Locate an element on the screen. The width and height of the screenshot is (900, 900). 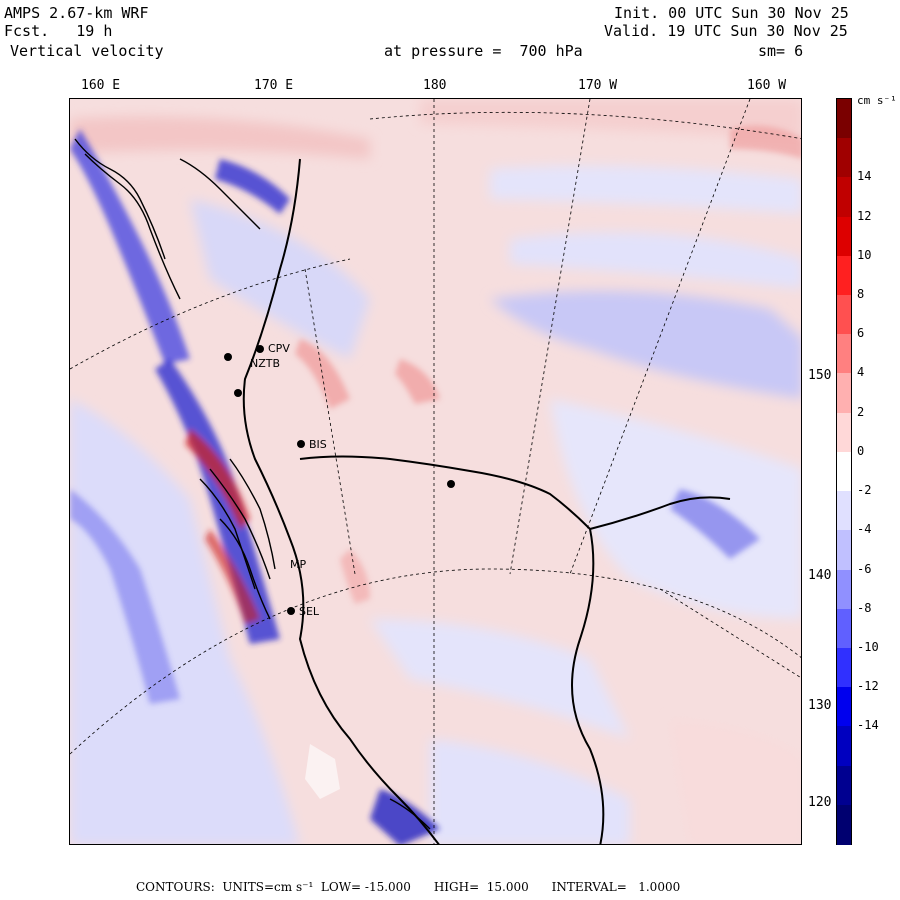
colorbar-units: cm s⁻¹ is located at coordinates (877, 100).